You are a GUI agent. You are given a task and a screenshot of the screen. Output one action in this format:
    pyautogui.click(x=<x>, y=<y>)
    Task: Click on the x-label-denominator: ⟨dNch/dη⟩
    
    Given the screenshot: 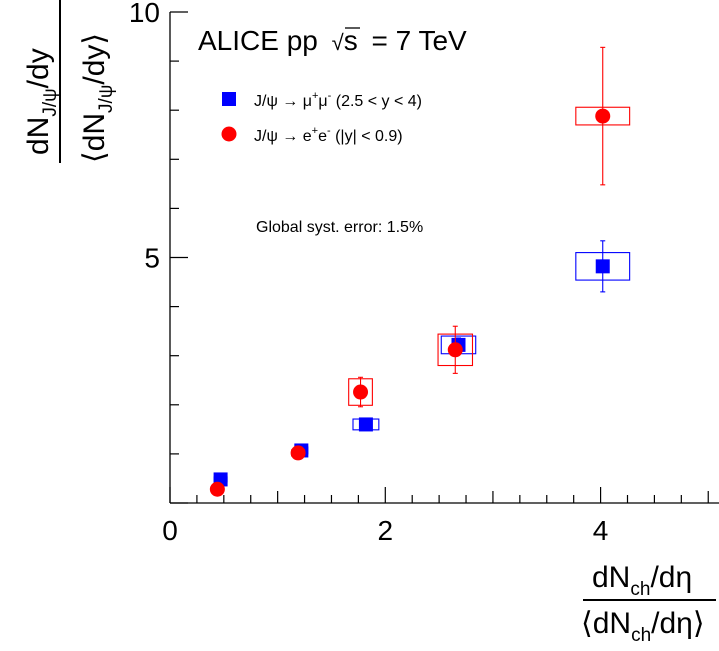 What is the action you would take?
    pyautogui.click(x=643, y=626)
    